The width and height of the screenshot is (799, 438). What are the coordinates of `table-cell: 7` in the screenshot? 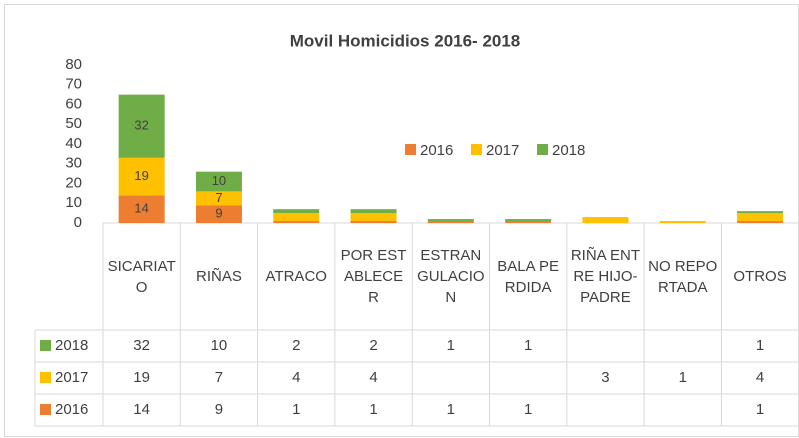 It's located at (219, 377).